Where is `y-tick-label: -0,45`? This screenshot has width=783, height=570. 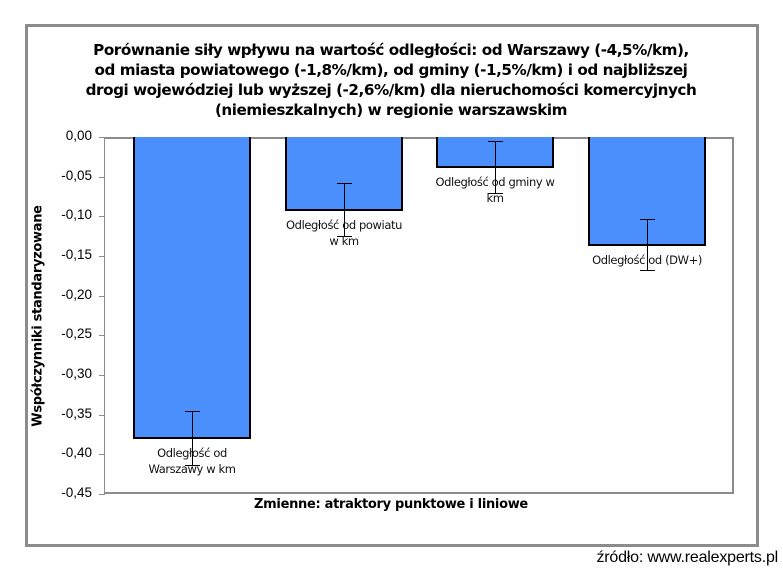 y-tick-label: -0,45 is located at coordinates (76, 492).